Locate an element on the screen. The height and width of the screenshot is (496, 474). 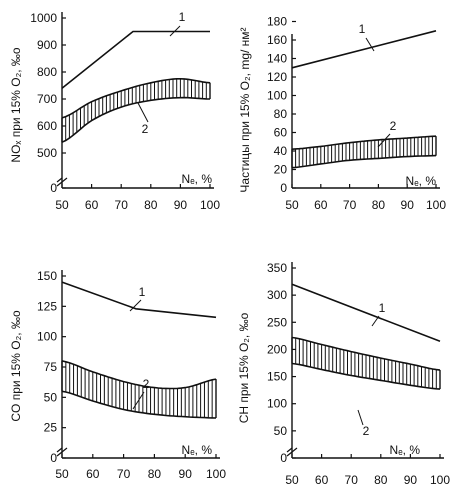
y-axis-label: CO при 15% O₂, ‰o is located at coordinates (16, 366).